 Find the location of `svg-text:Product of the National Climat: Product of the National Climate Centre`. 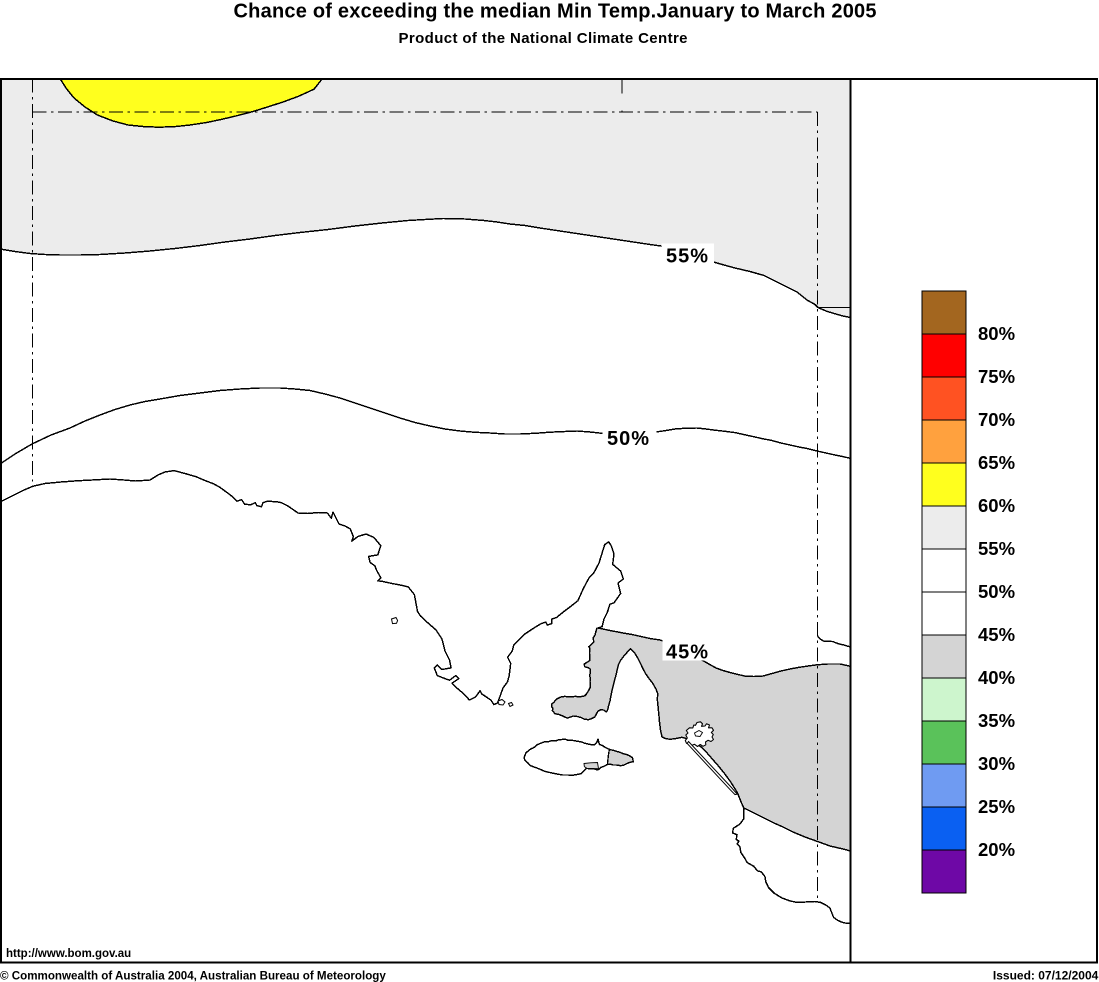

svg-text:Product of the National Climat: Product of the National Climate Centre is located at coordinates (543, 38).